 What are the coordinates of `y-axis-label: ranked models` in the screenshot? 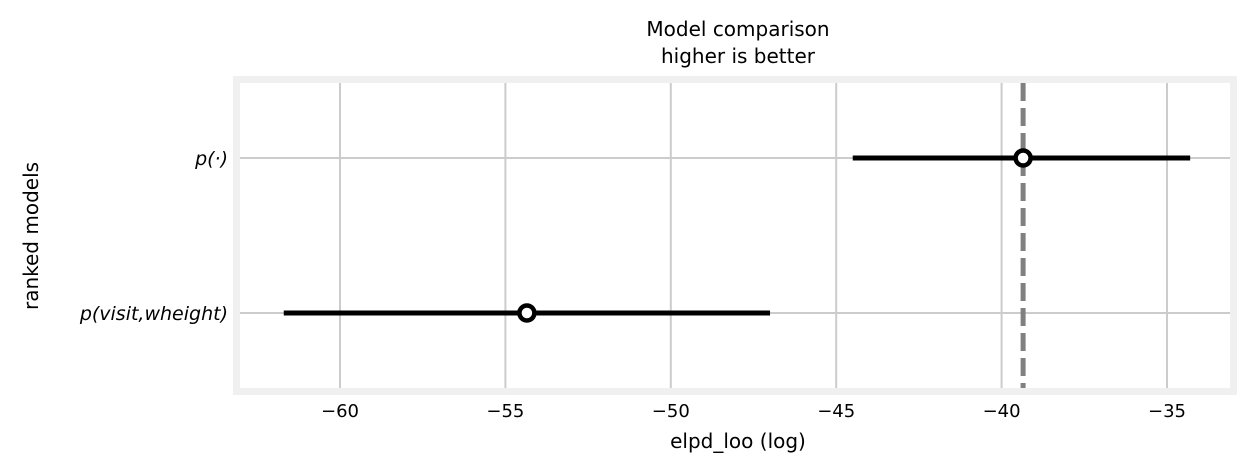 It's located at (31, 236).